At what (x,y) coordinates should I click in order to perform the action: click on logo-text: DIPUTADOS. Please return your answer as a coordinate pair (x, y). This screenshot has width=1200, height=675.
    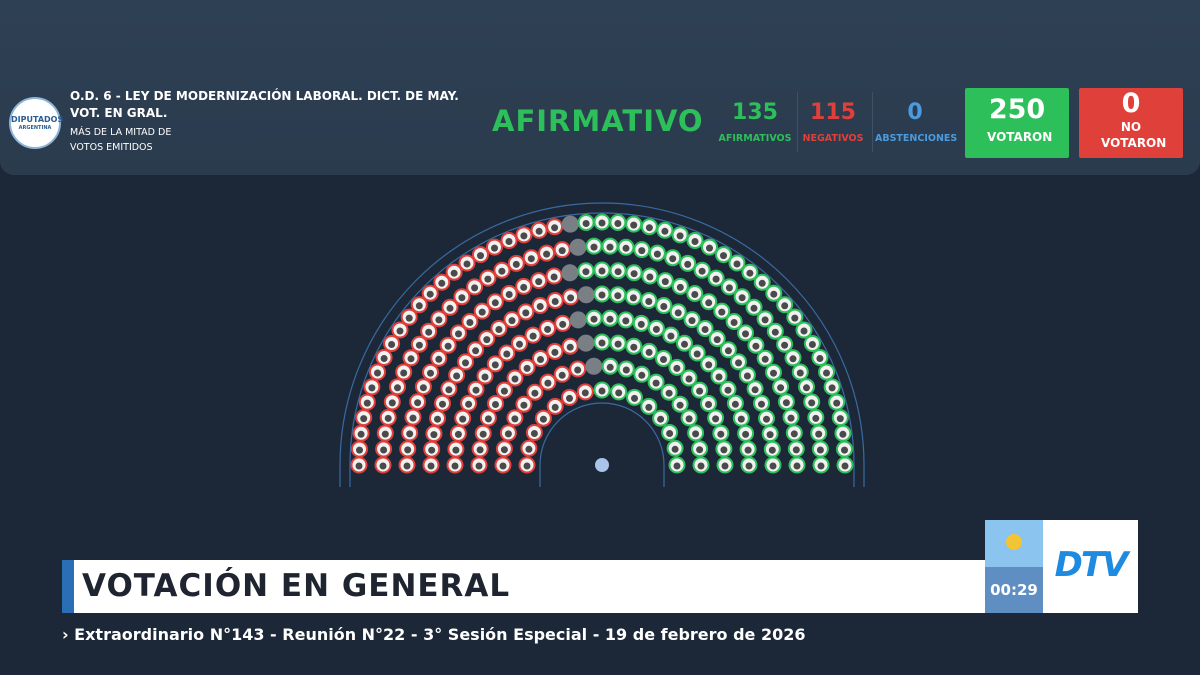
    Looking at the image, I should click on (37, 119).